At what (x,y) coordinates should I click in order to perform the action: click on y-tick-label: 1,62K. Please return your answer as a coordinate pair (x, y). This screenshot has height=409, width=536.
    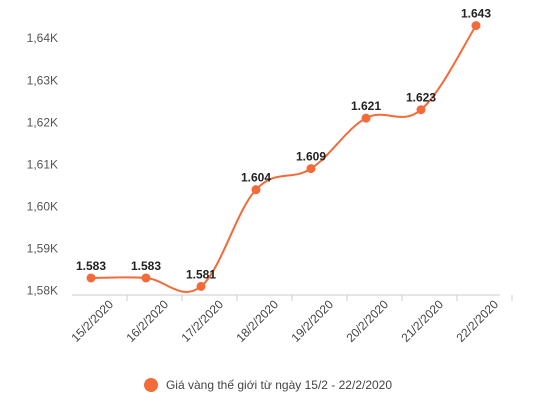
    Looking at the image, I should click on (42, 122).